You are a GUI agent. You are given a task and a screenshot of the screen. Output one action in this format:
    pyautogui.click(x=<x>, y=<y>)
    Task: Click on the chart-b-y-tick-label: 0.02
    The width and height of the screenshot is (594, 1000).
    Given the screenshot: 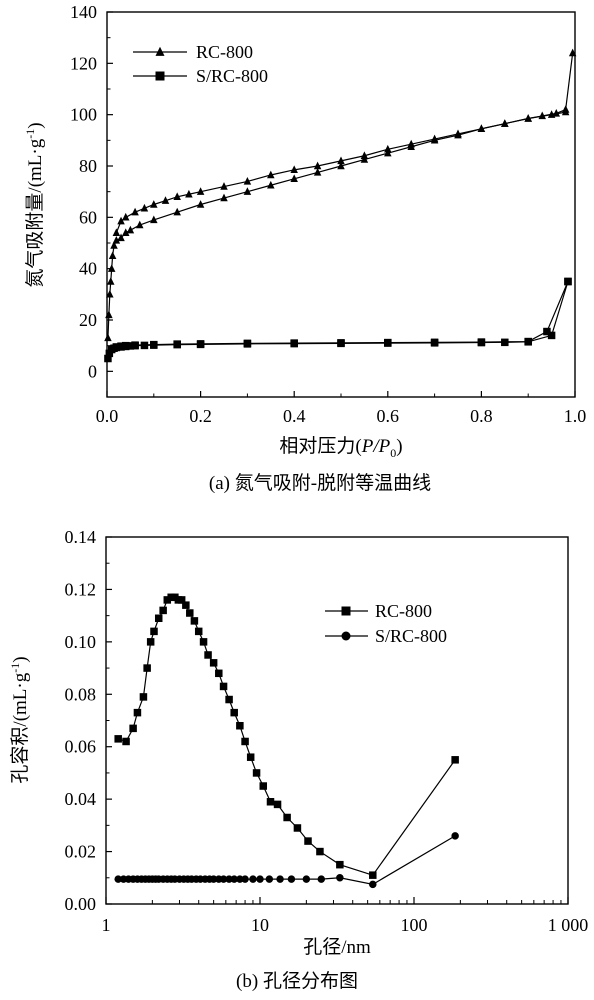 What is the action you would take?
    pyautogui.click(x=81, y=852)
    